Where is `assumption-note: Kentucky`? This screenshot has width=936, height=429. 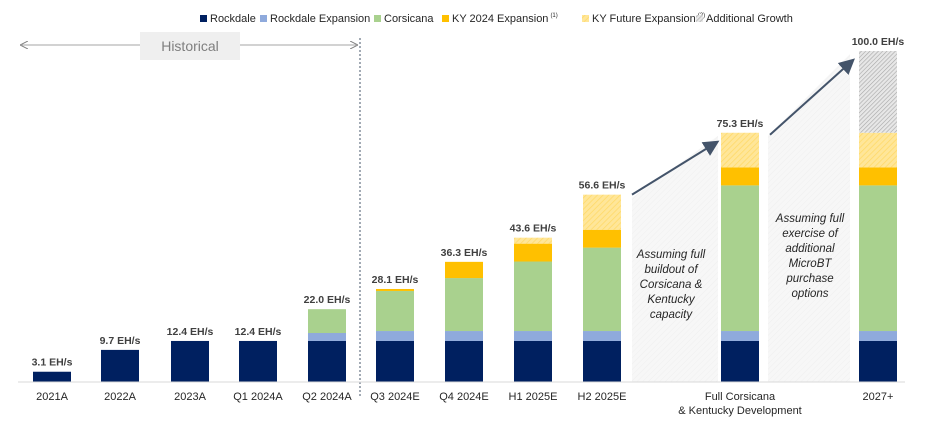 assumption-note: Kentucky is located at coordinates (671, 300).